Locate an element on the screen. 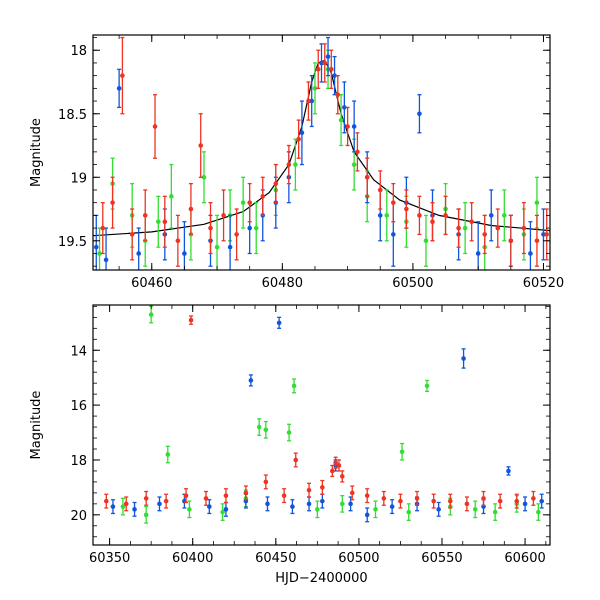 The height and width of the screenshot is (600, 600). y-tick-label: 18.5 is located at coordinates (72, 115).